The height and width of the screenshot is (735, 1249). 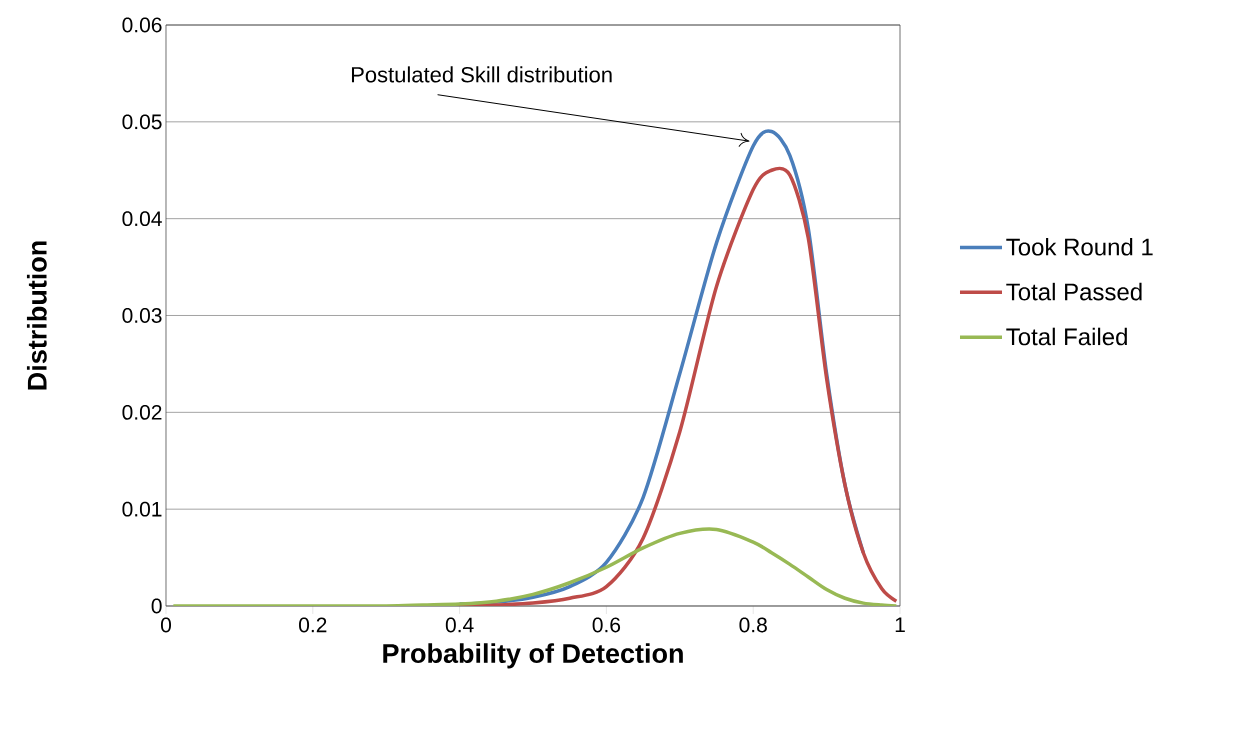 I want to click on y-tick-label: 0.05, so click(x=142, y=122).